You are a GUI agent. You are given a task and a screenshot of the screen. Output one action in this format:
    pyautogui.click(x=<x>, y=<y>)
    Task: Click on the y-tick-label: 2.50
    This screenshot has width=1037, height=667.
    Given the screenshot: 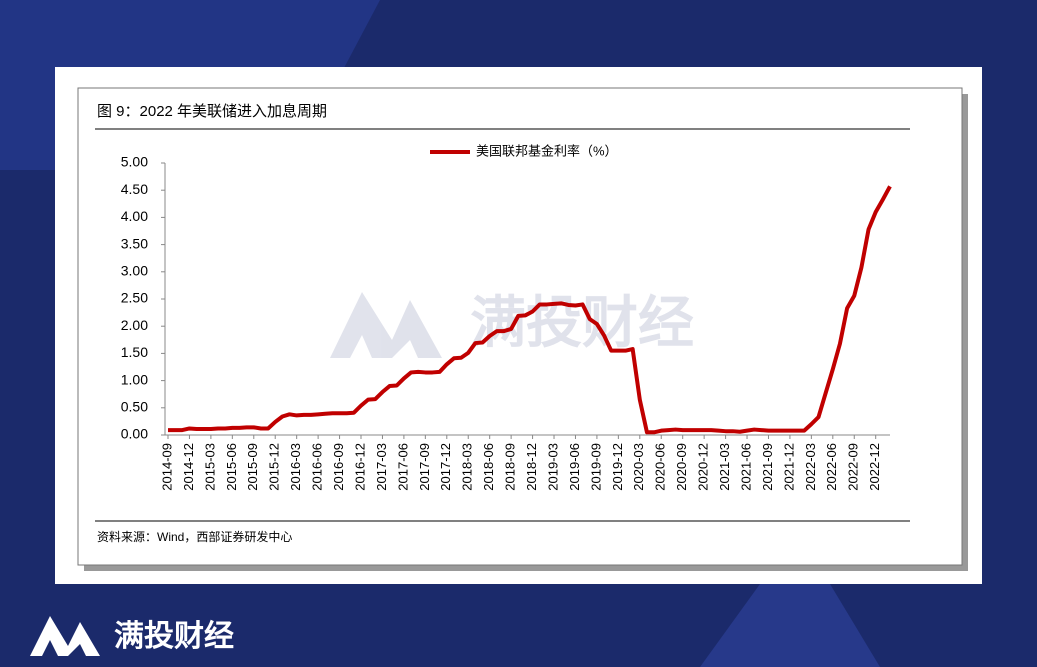 What is the action you would take?
    pyautogui.click(x=134, y=298)
    